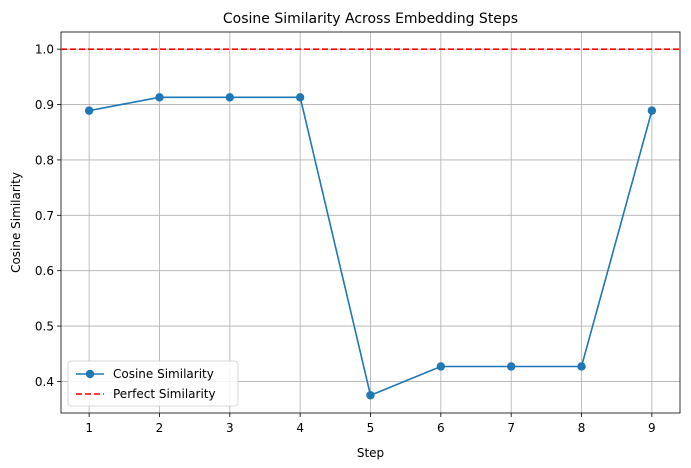 Image resolution: width=691 pixels, height=468 pixels. Describe the element at coordinates (230, 428) in the screenshot. I see `x-tick-label: 3` at that location.